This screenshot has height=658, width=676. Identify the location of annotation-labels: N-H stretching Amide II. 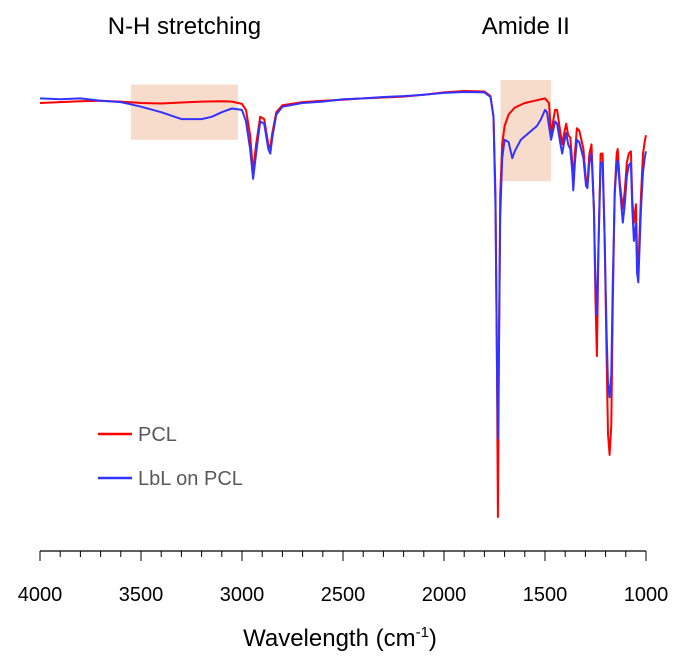
(339, 26).